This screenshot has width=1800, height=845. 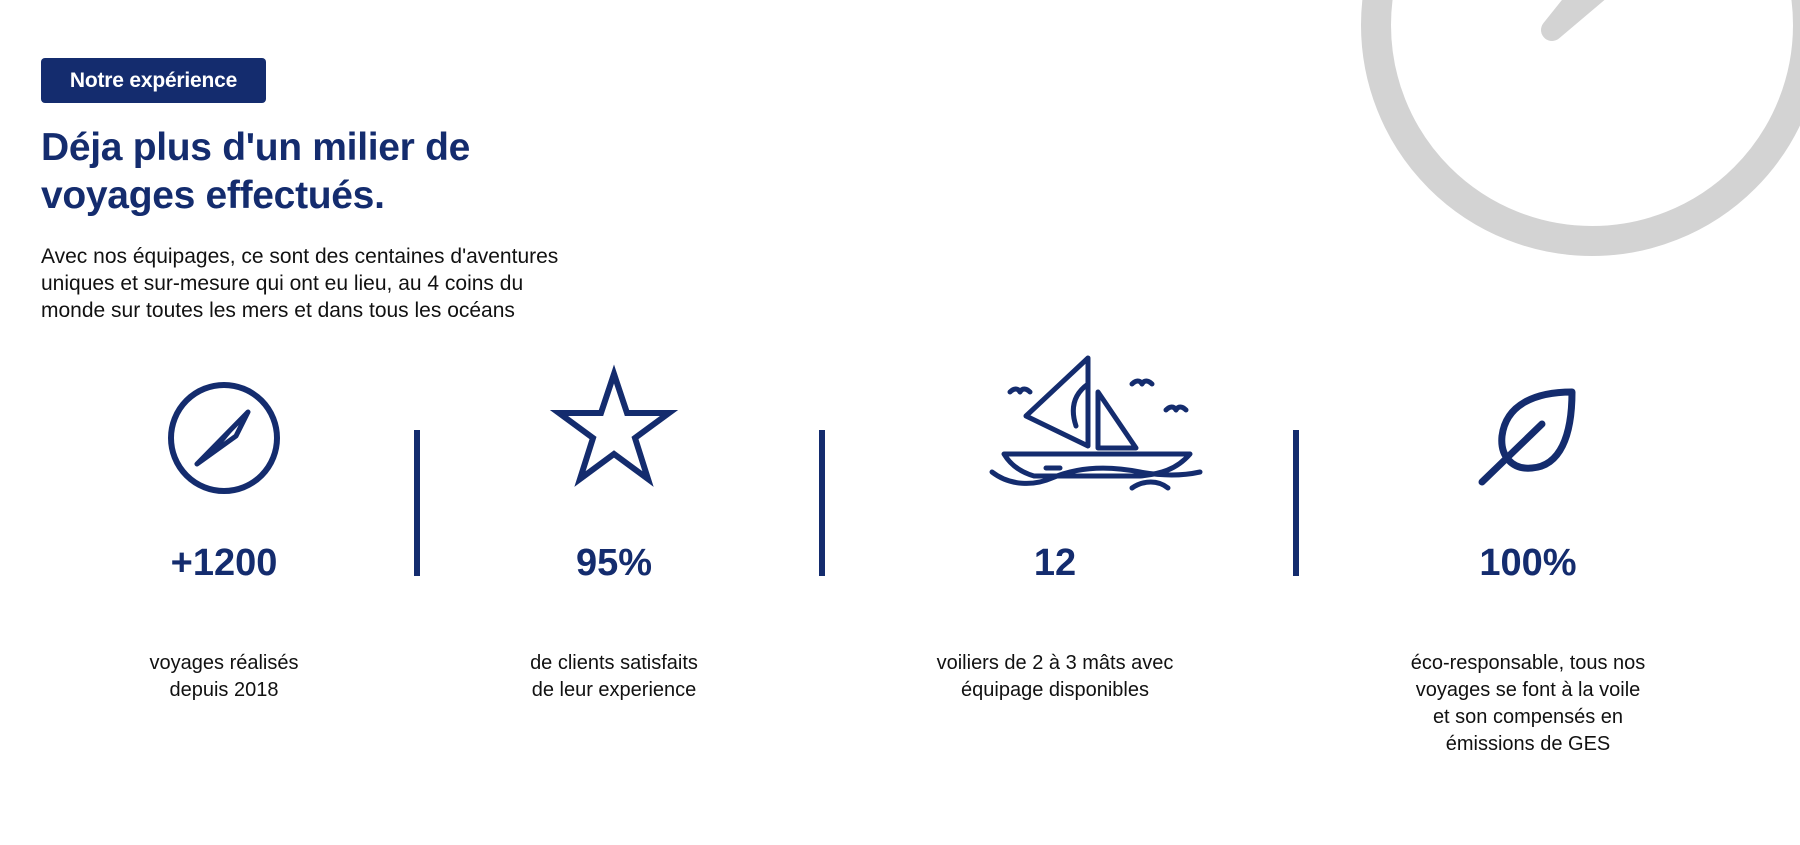 I want to click on stat-desc-line: équipage disponibles, so click(x=1055, y=690).